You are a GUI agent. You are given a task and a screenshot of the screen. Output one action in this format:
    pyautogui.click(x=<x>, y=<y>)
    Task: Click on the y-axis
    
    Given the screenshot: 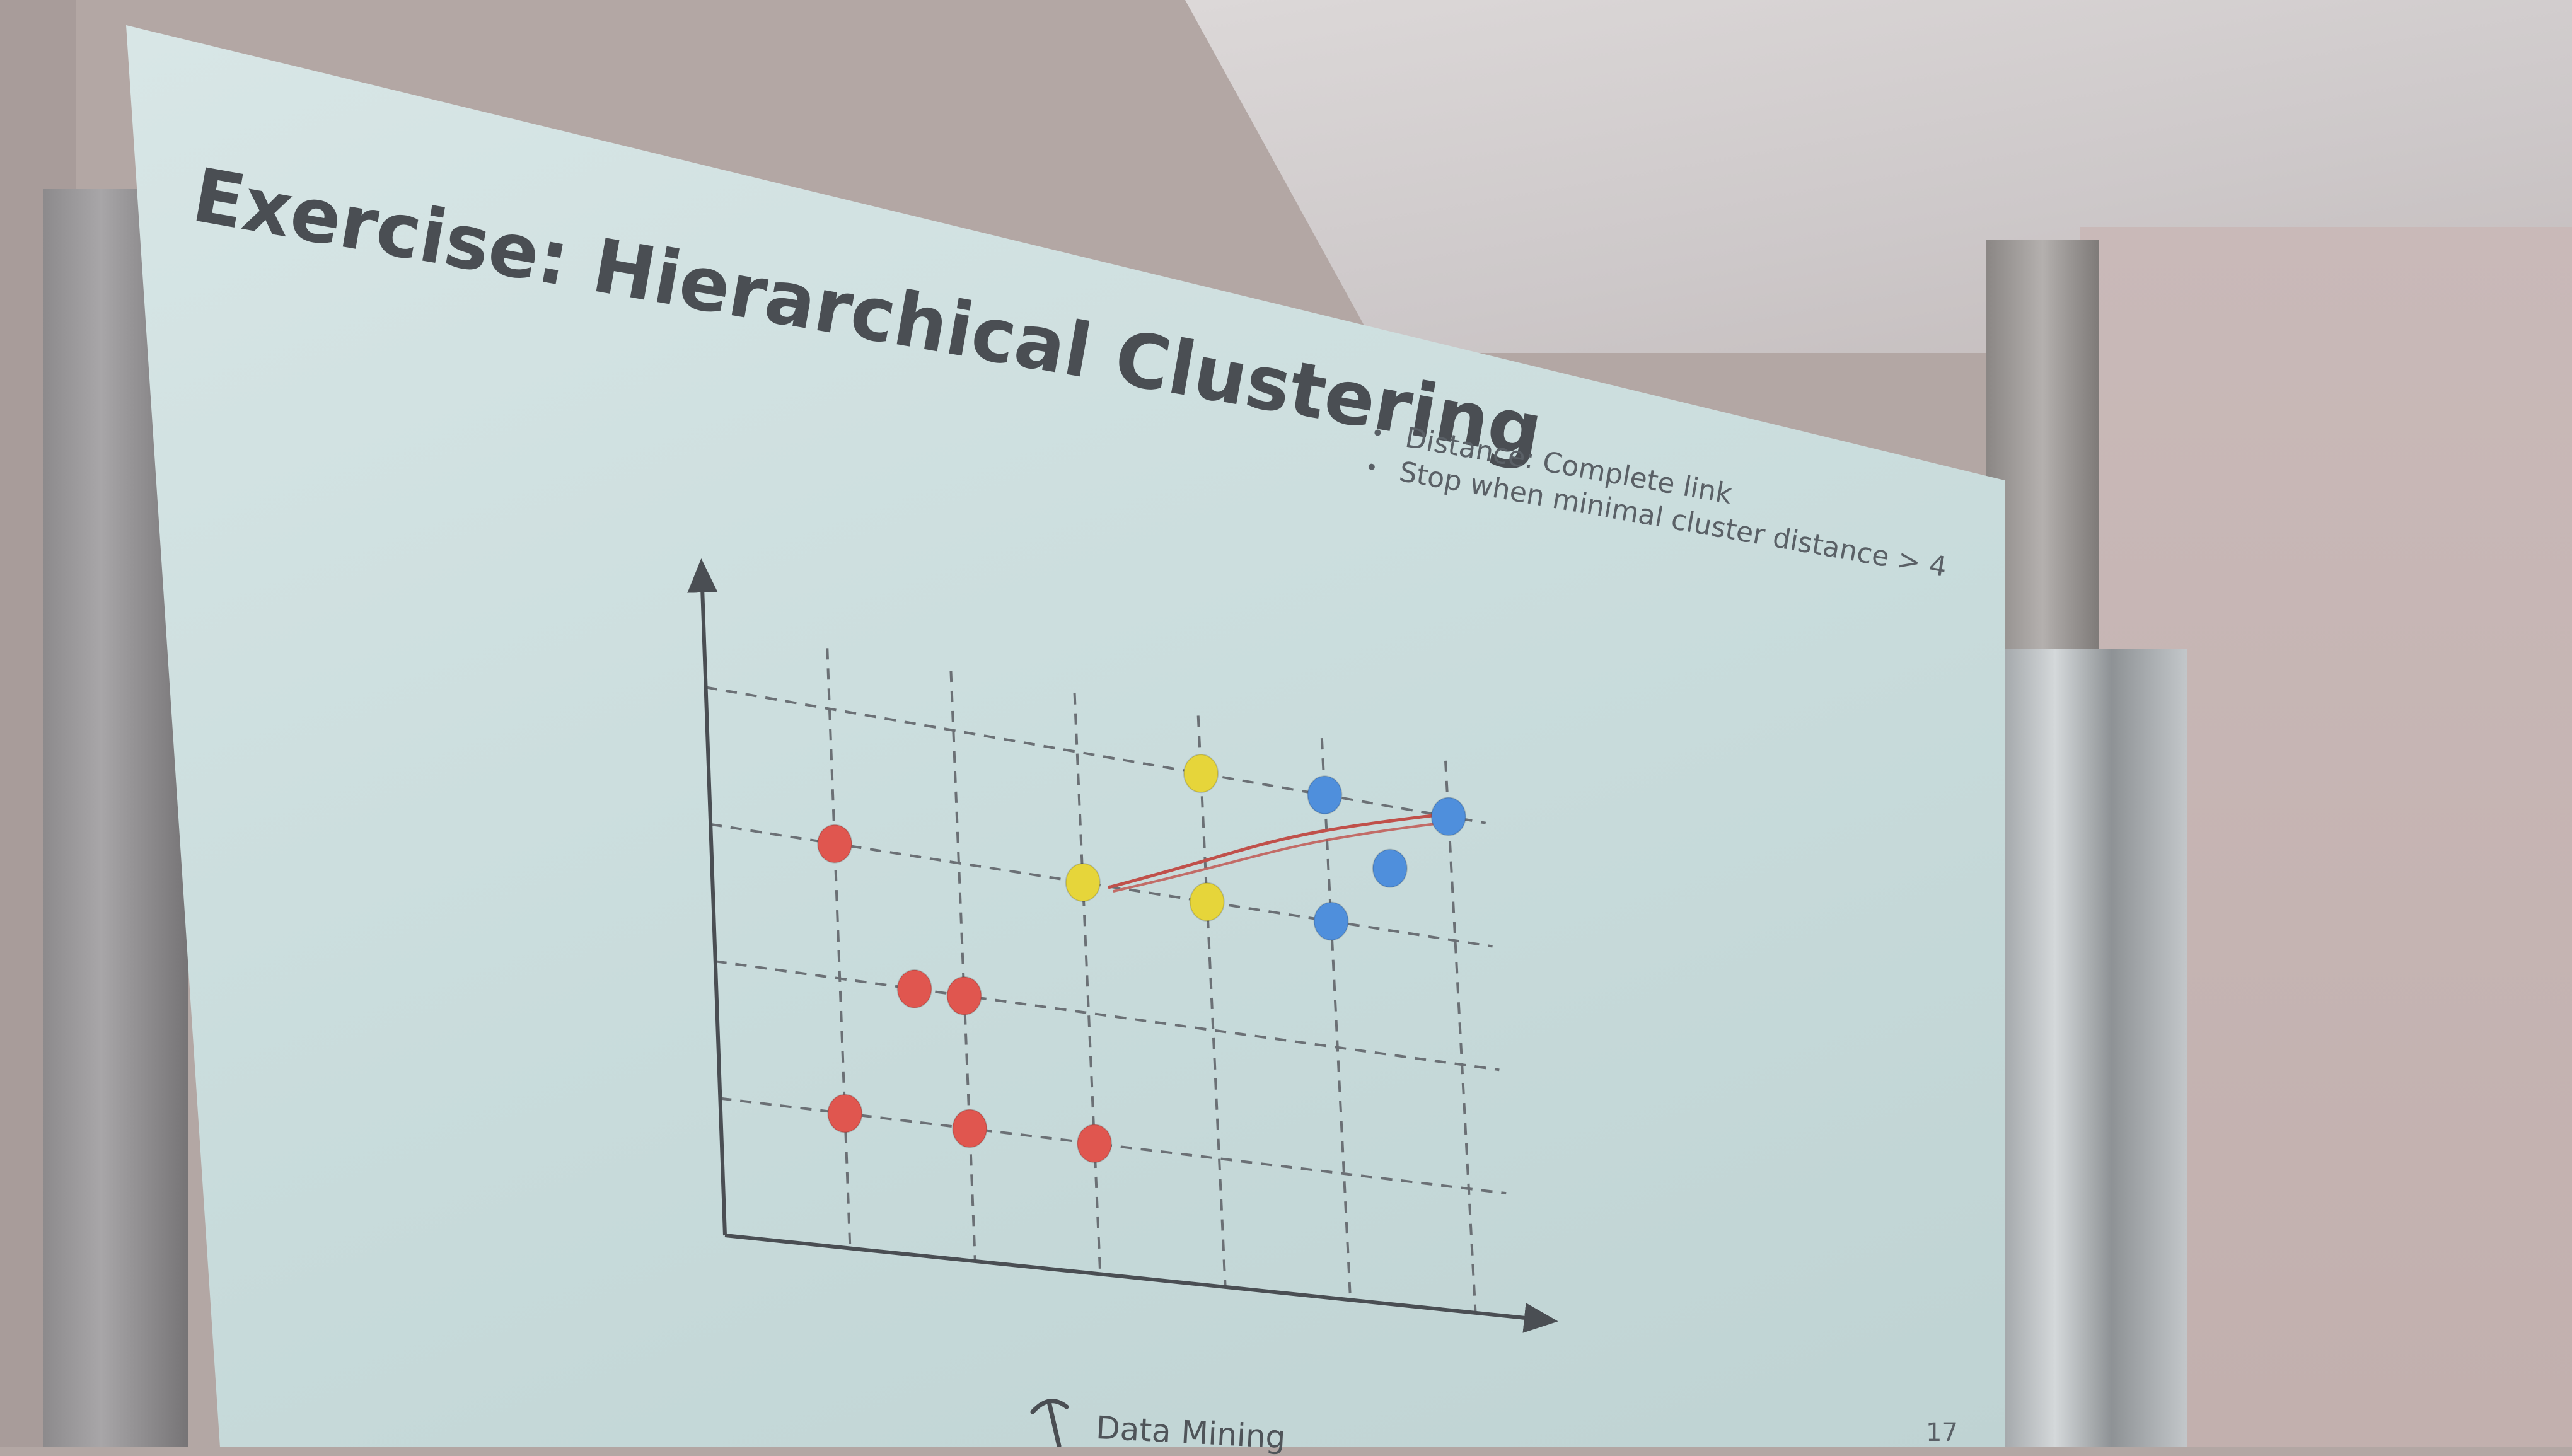 What is the action you would take?
    pyautogui.click(x=707, y=897)
    